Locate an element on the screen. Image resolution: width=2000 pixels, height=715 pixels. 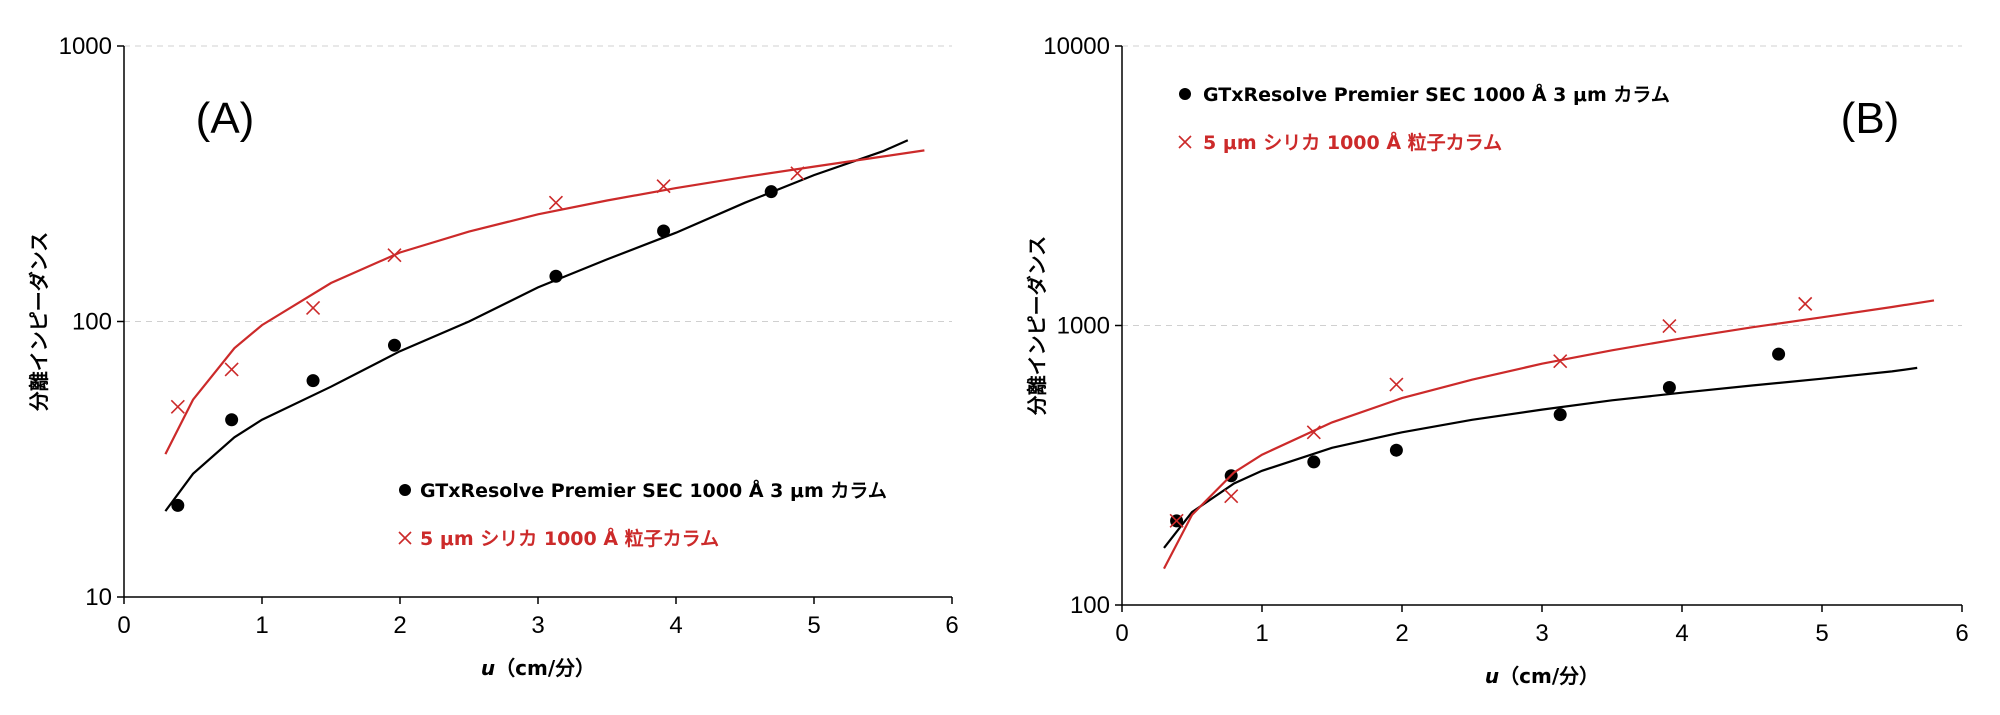
y-tick-label: 10000 is located at coordinates (1076, 46).